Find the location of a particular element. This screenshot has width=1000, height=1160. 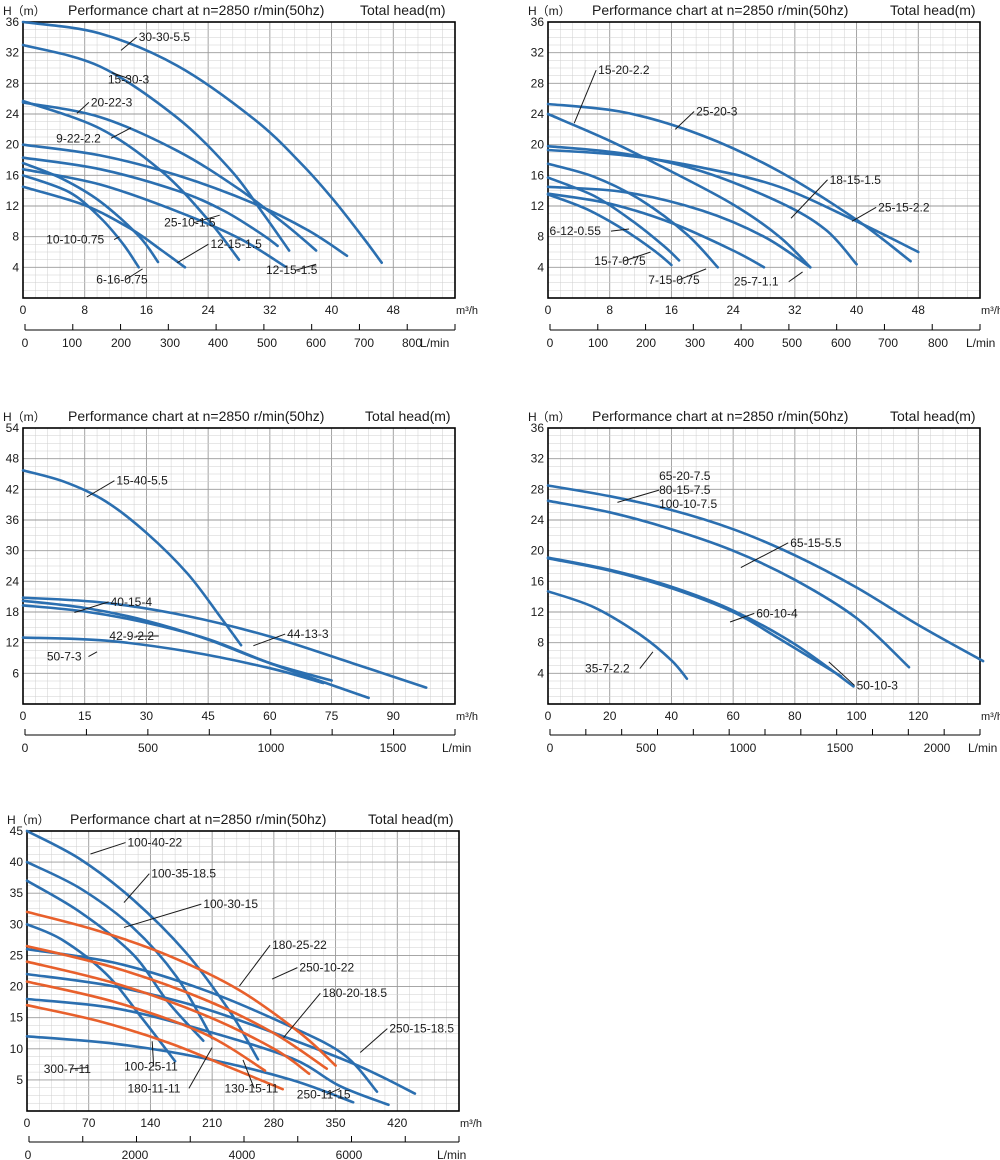

flow-axis: 0 2000 4000 6000 L/min is located at coordinates (245, 1148).